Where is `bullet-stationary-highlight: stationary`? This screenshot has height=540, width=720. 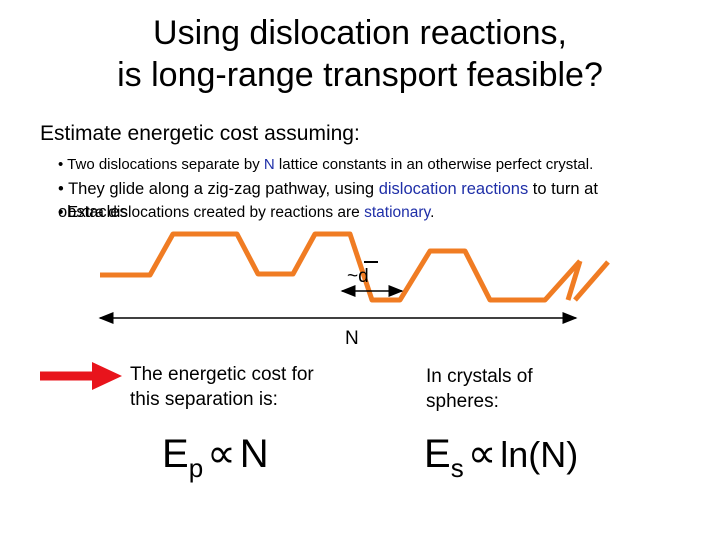 bullet-stationary-highlight: stationary is located at coordinates (397, 212).